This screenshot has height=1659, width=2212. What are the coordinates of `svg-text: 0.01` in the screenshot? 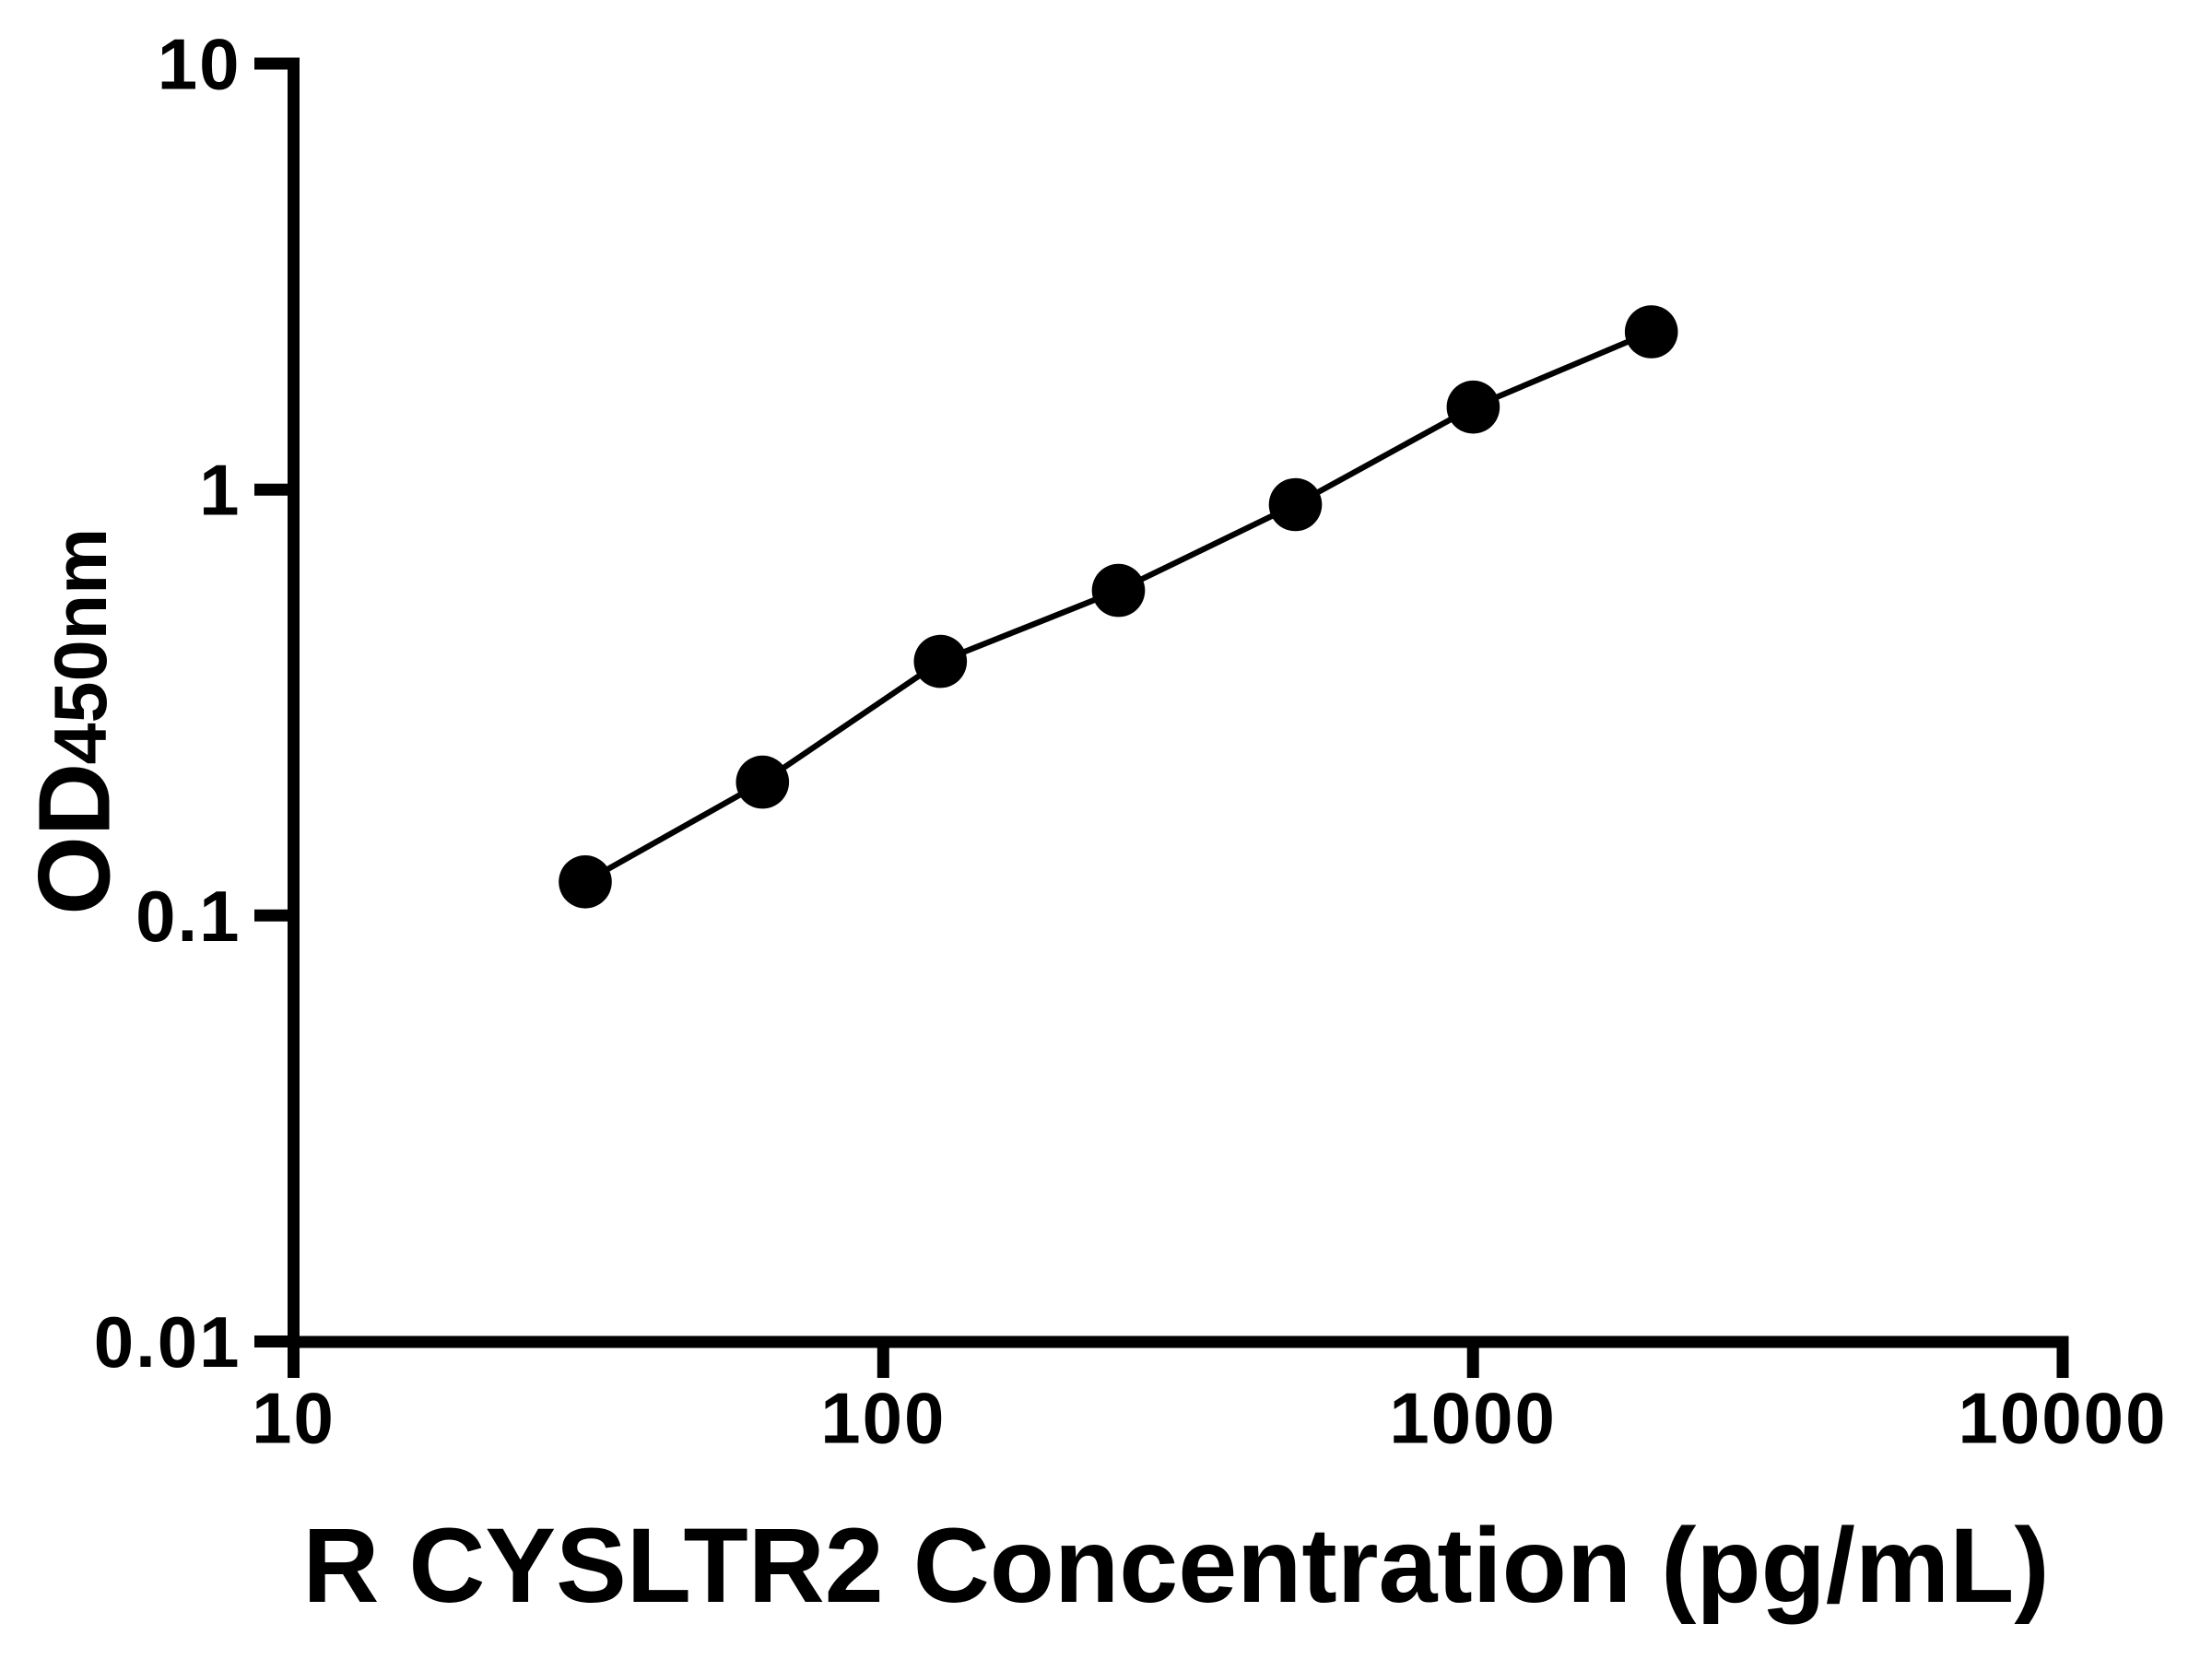 It's located at (167, 1341).